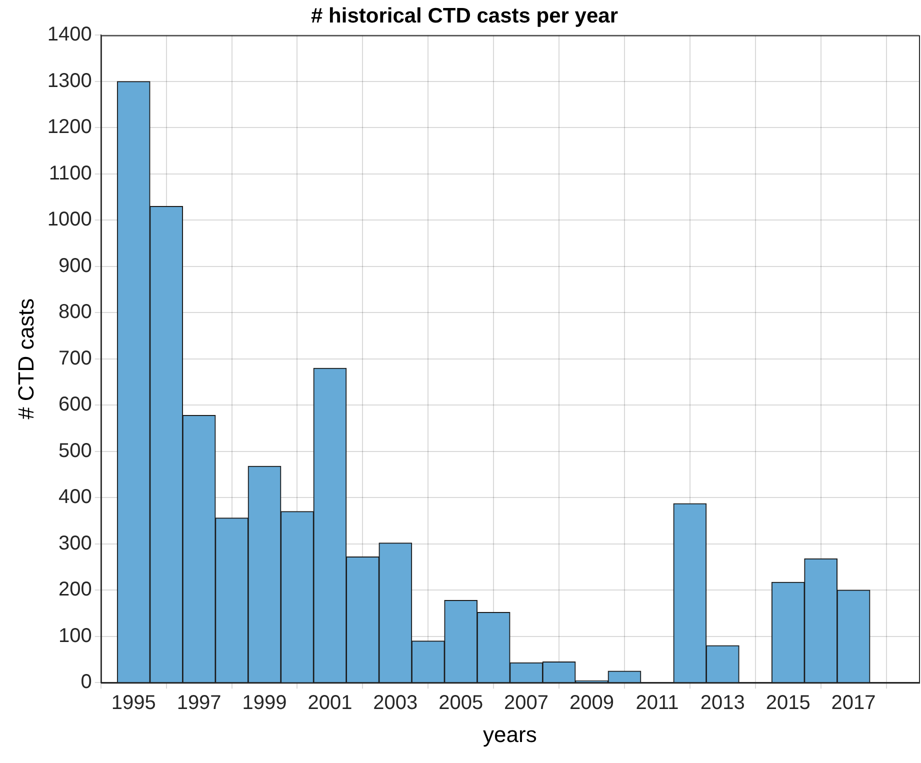 The width and height of the screenshot is (921, 763). Describe the element at coordinates (657, 703) in the screenshot. I see `x-tick-label: 2011` at that location.